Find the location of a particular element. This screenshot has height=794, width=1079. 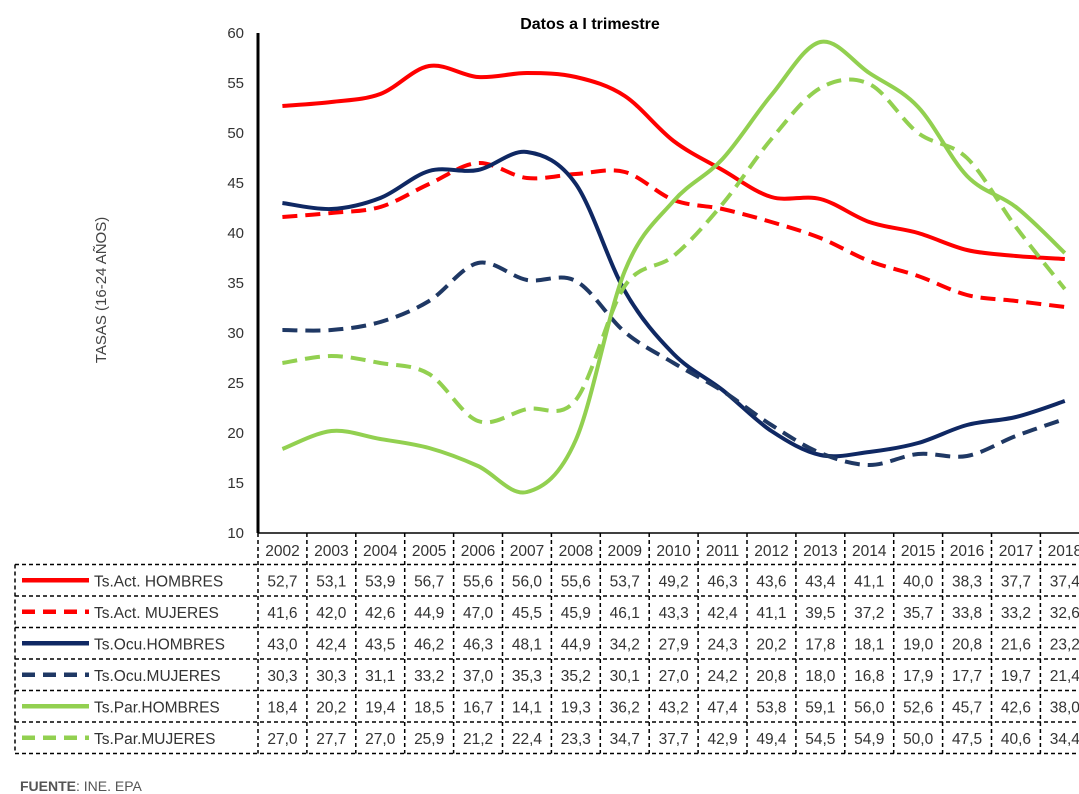

data-label: 47,4 is located at coordinates (722, 707).